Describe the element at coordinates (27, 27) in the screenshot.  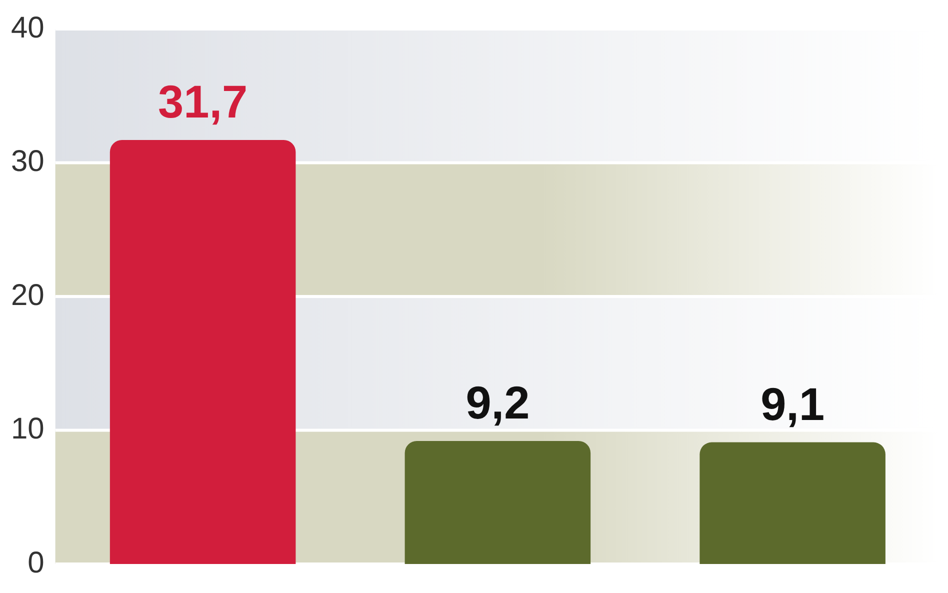
I see `y-tick-label: 40` at that location.